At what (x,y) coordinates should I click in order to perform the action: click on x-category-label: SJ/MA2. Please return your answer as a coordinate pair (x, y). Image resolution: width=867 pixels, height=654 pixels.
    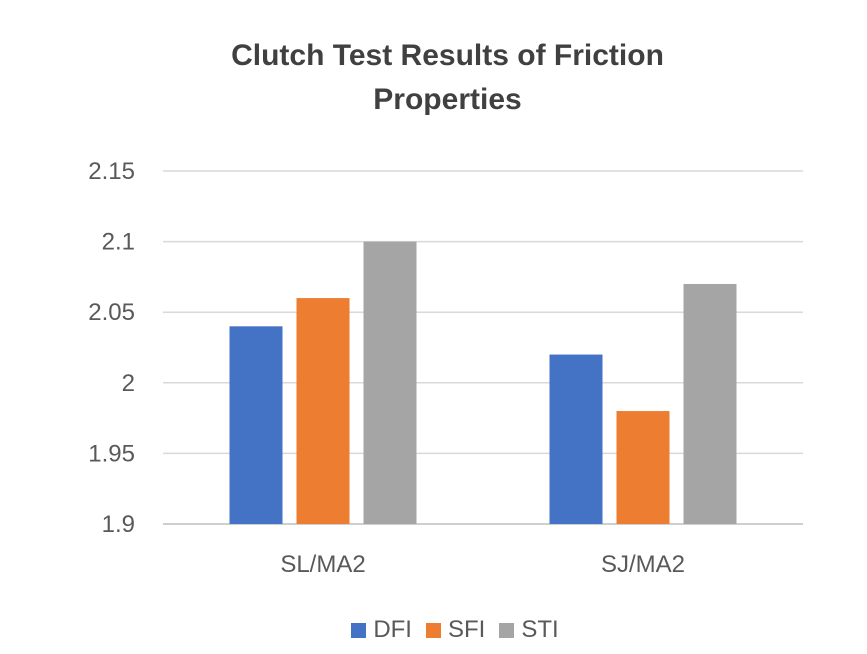
    Looking at the image, I should click on (643, 564).